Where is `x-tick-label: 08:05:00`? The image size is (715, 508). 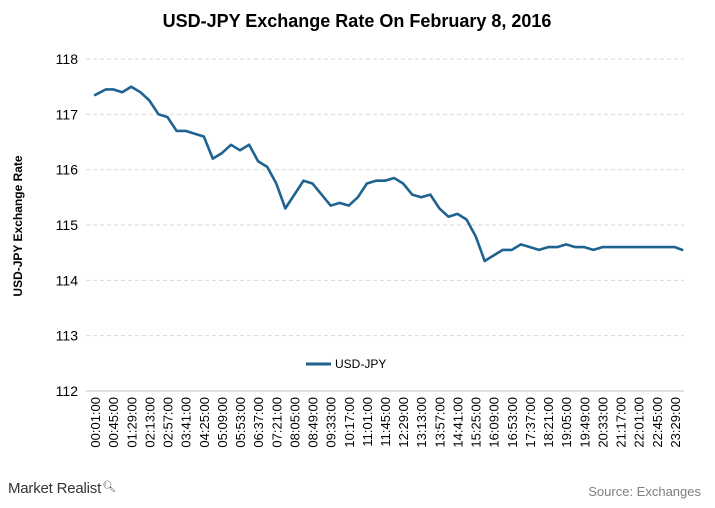
x-tick-label: 08:05:00 is located at coordinates (294, 422).